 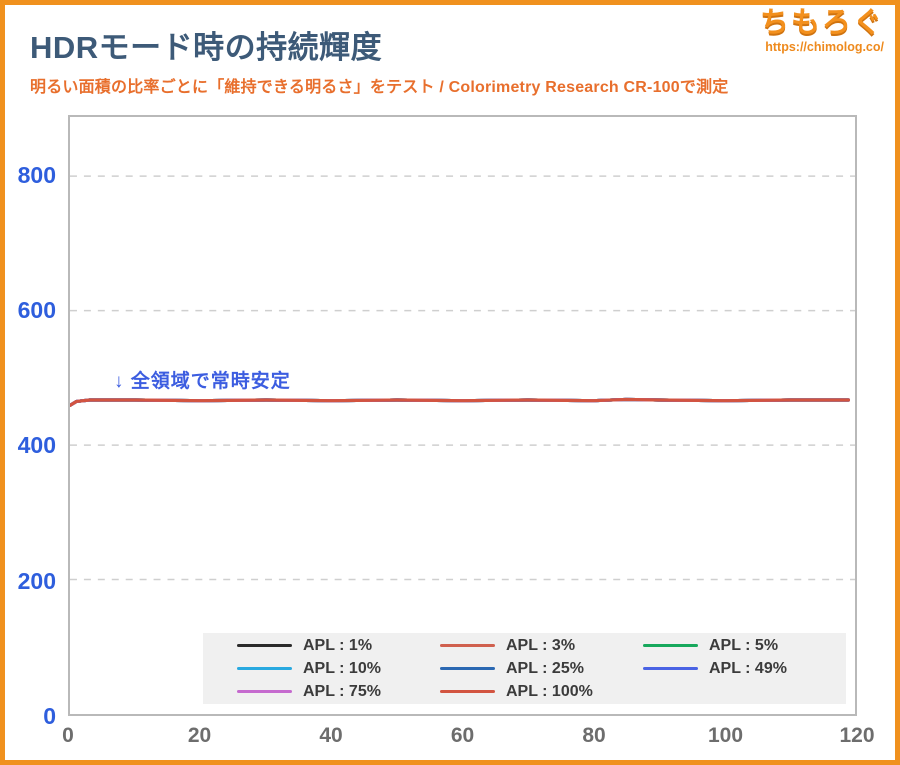 I want to click on x-tick-label-100: 100, so click(x=725, y=735).